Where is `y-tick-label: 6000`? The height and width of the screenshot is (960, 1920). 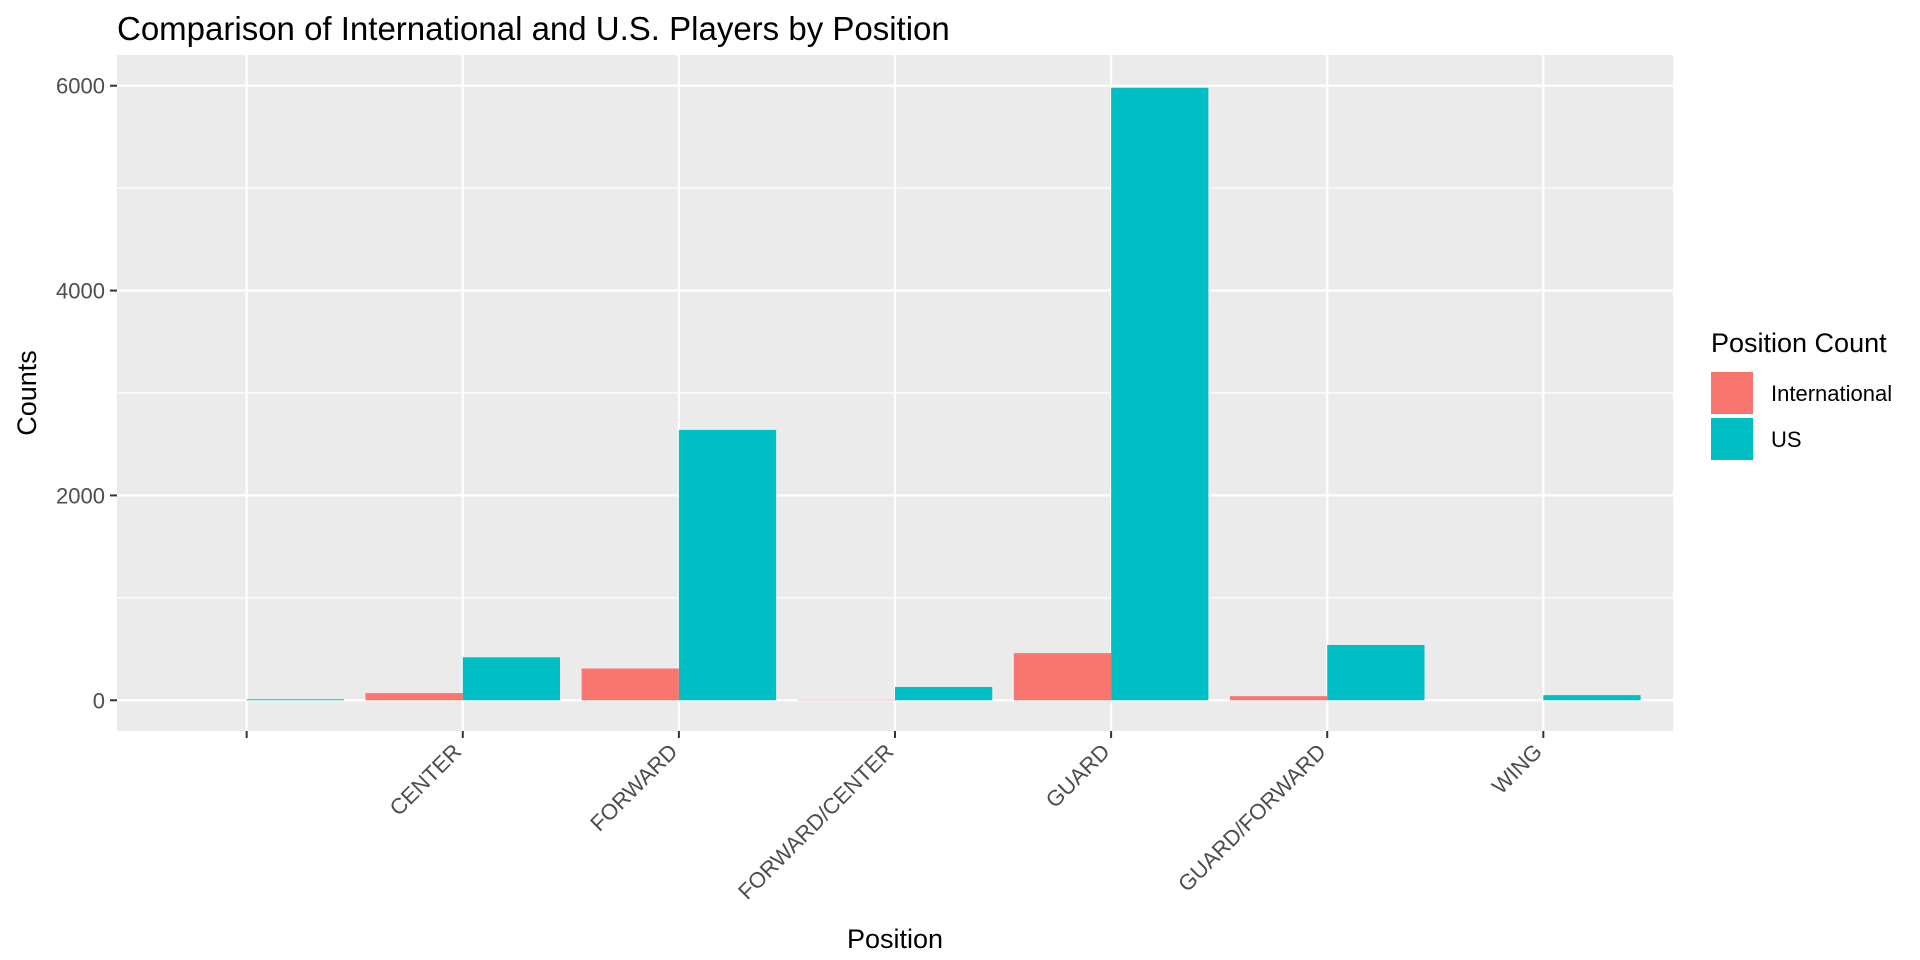
y-tick-label: 6000 is located at coordinates (80, 86).